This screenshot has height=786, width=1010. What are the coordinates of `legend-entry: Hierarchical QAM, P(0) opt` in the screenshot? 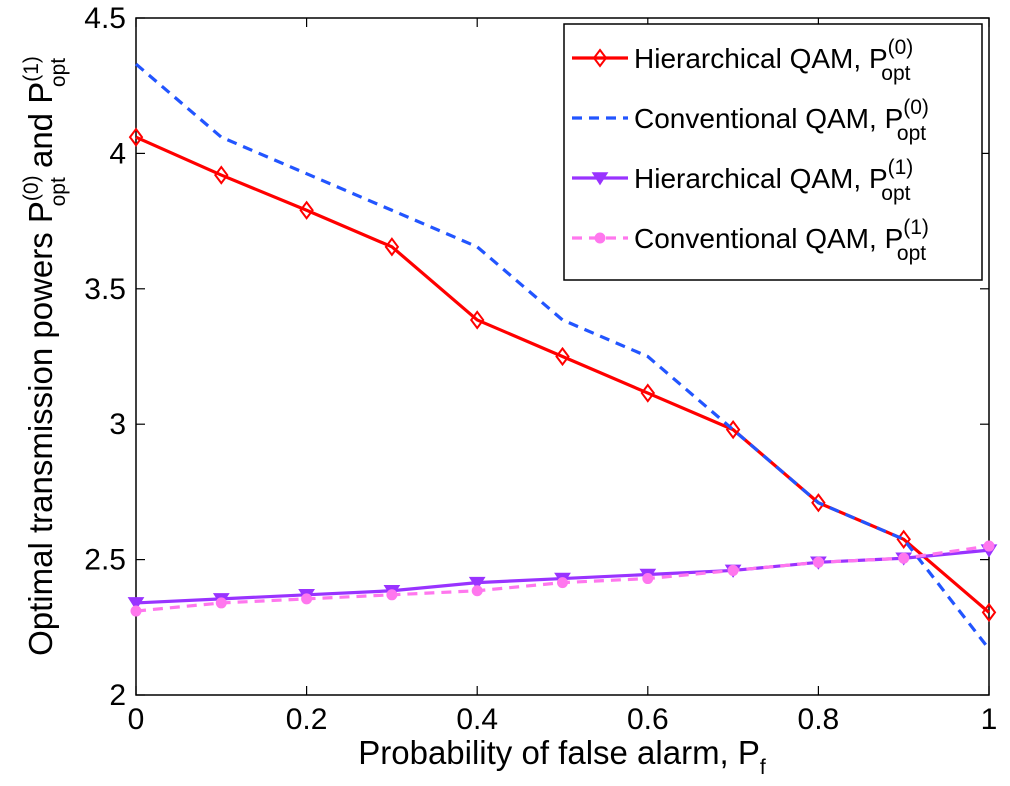 It's located at (742, 60).